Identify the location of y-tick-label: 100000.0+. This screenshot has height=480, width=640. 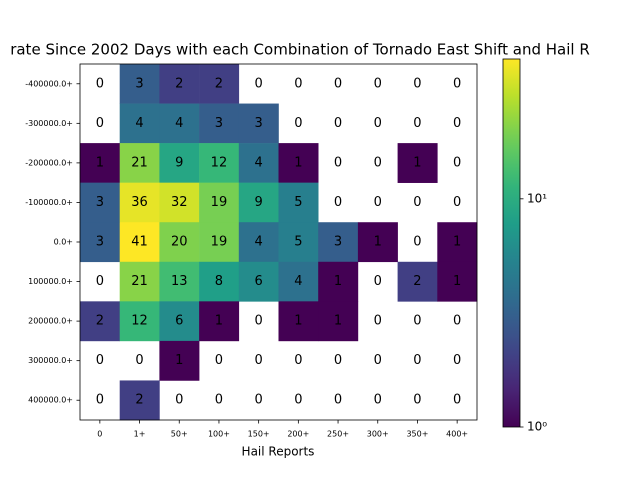
(50, 281).